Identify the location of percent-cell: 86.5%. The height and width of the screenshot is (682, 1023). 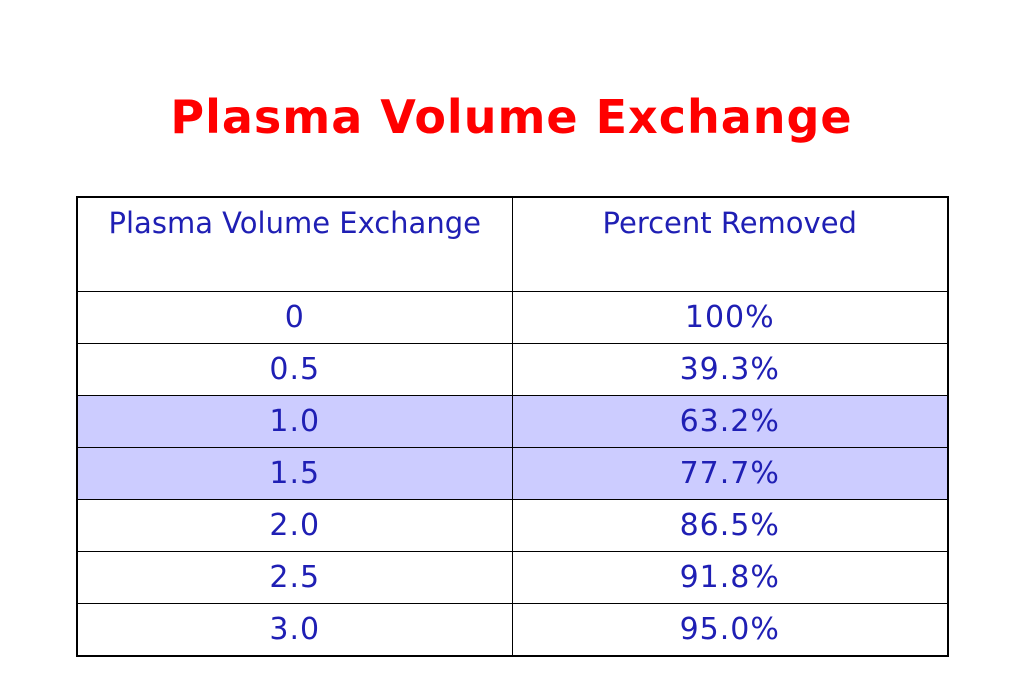
(730, 525).